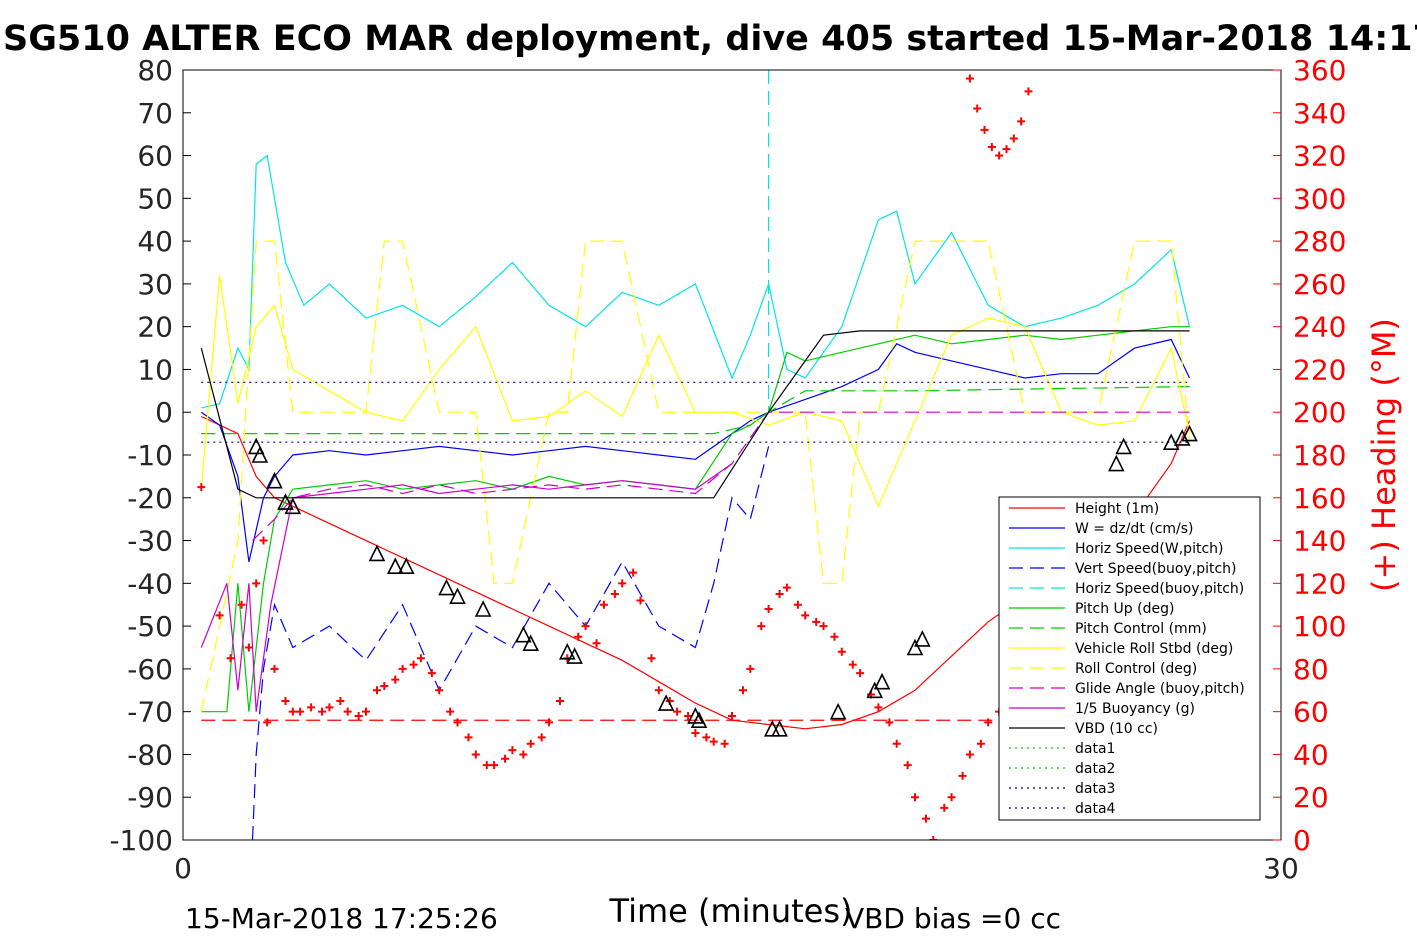 This screenshot has height=945, width=1417. What do you see at coordinates (1149, 549) in the screenshot?
I see `legend-label-2: Horiz Speed(W,pitch)` at bounding box center [1149, 549].